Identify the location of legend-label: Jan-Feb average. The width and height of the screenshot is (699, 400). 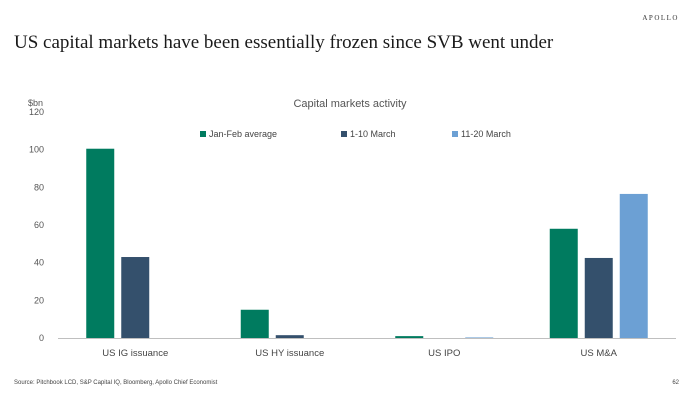
(243, 134).